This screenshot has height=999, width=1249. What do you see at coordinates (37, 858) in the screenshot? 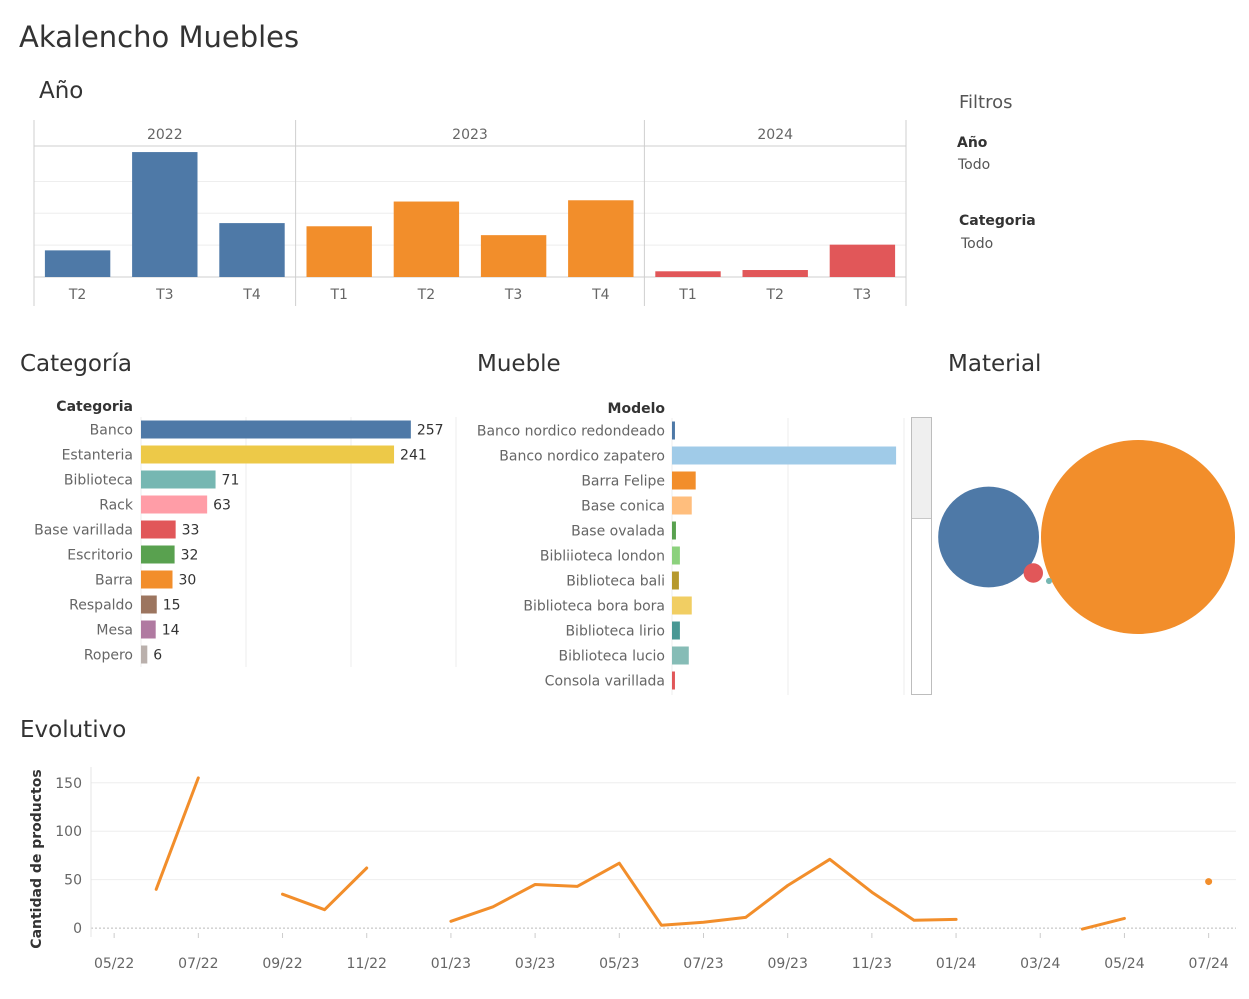
I see `evolution-y-axis-label: Cantidad de productos` at bounding box center [37, 858].